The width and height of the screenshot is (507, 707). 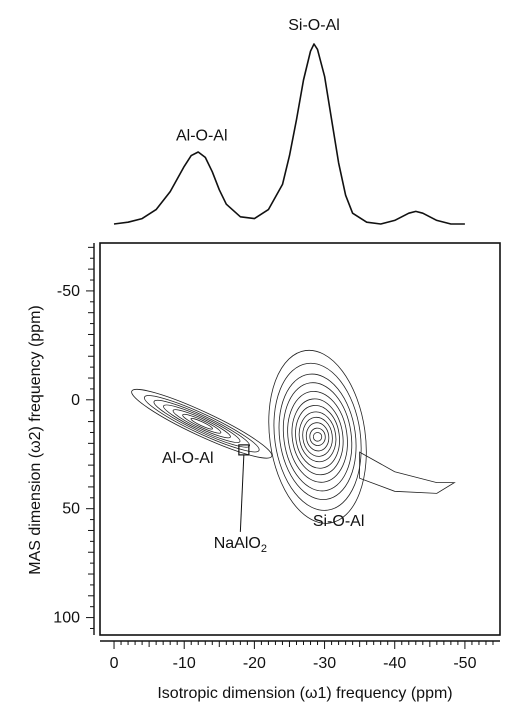 I want to click on x-tick-label: 0, so click(x=114, y=663).